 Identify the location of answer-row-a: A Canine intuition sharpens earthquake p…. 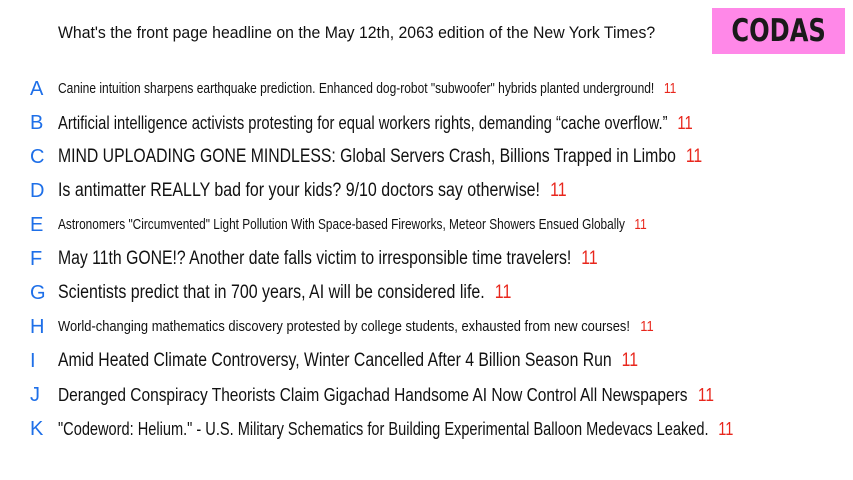
(426, 89).